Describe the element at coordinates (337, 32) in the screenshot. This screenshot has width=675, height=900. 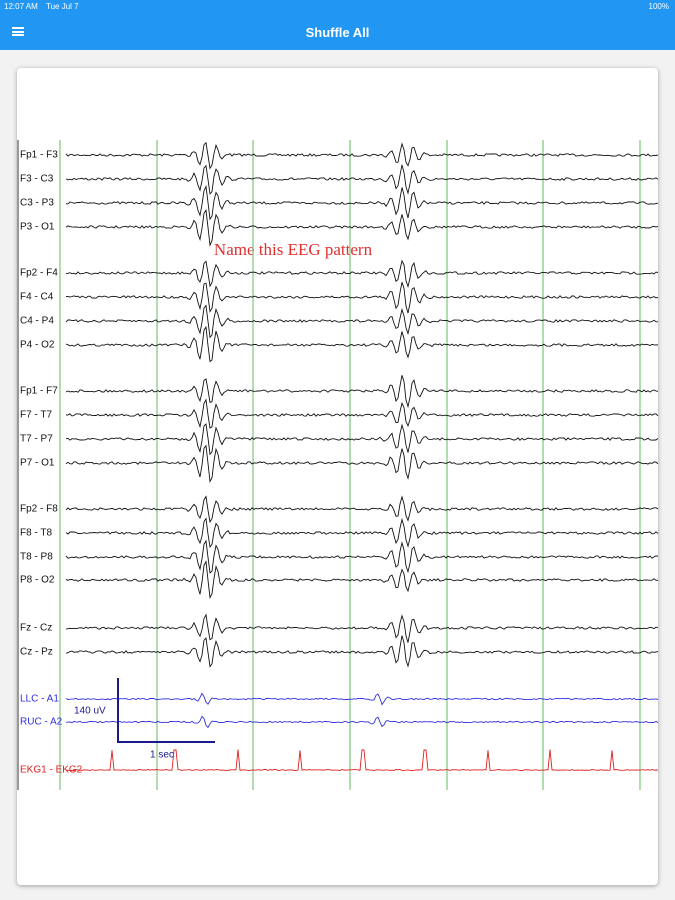
I see `header-title: Shuffle All` at that location.